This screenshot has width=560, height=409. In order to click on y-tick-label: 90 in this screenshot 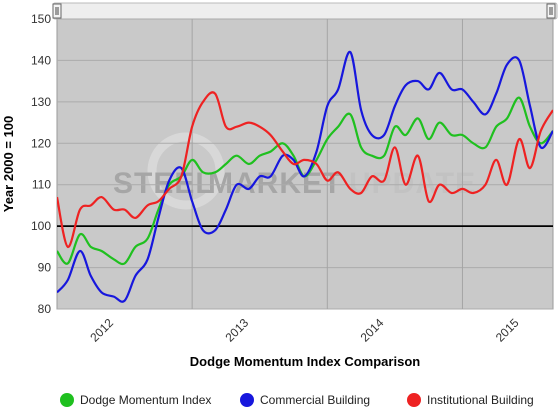, I will do `click(45, 268)`.